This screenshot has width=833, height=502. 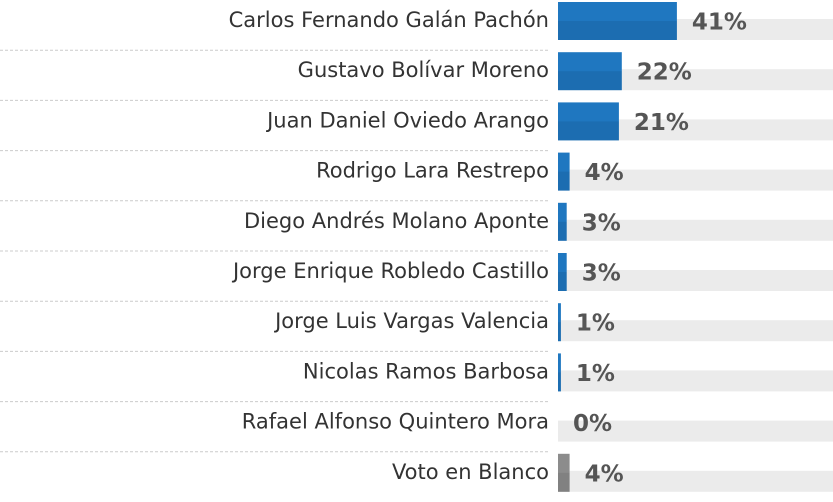 What do you see at coordinates (661, 123) in the screenshot?
I see `value-label: 21%` at bounding box center [661, 123].